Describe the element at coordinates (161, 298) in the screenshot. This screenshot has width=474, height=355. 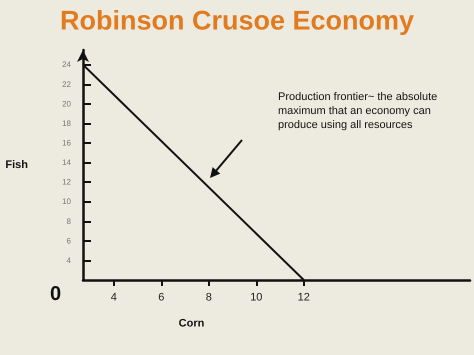
I see `x-tick-label: 6` at that location.